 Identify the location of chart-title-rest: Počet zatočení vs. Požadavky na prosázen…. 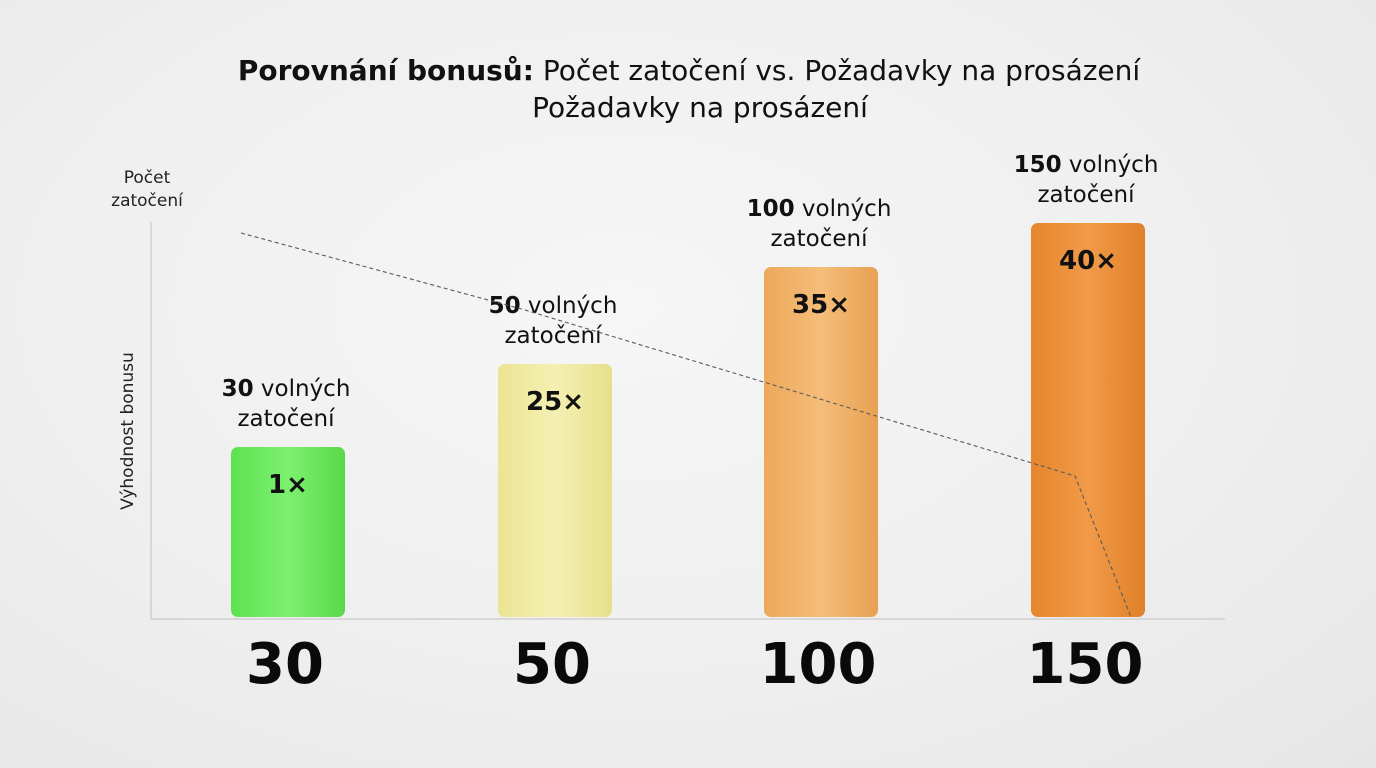
(842, 70).